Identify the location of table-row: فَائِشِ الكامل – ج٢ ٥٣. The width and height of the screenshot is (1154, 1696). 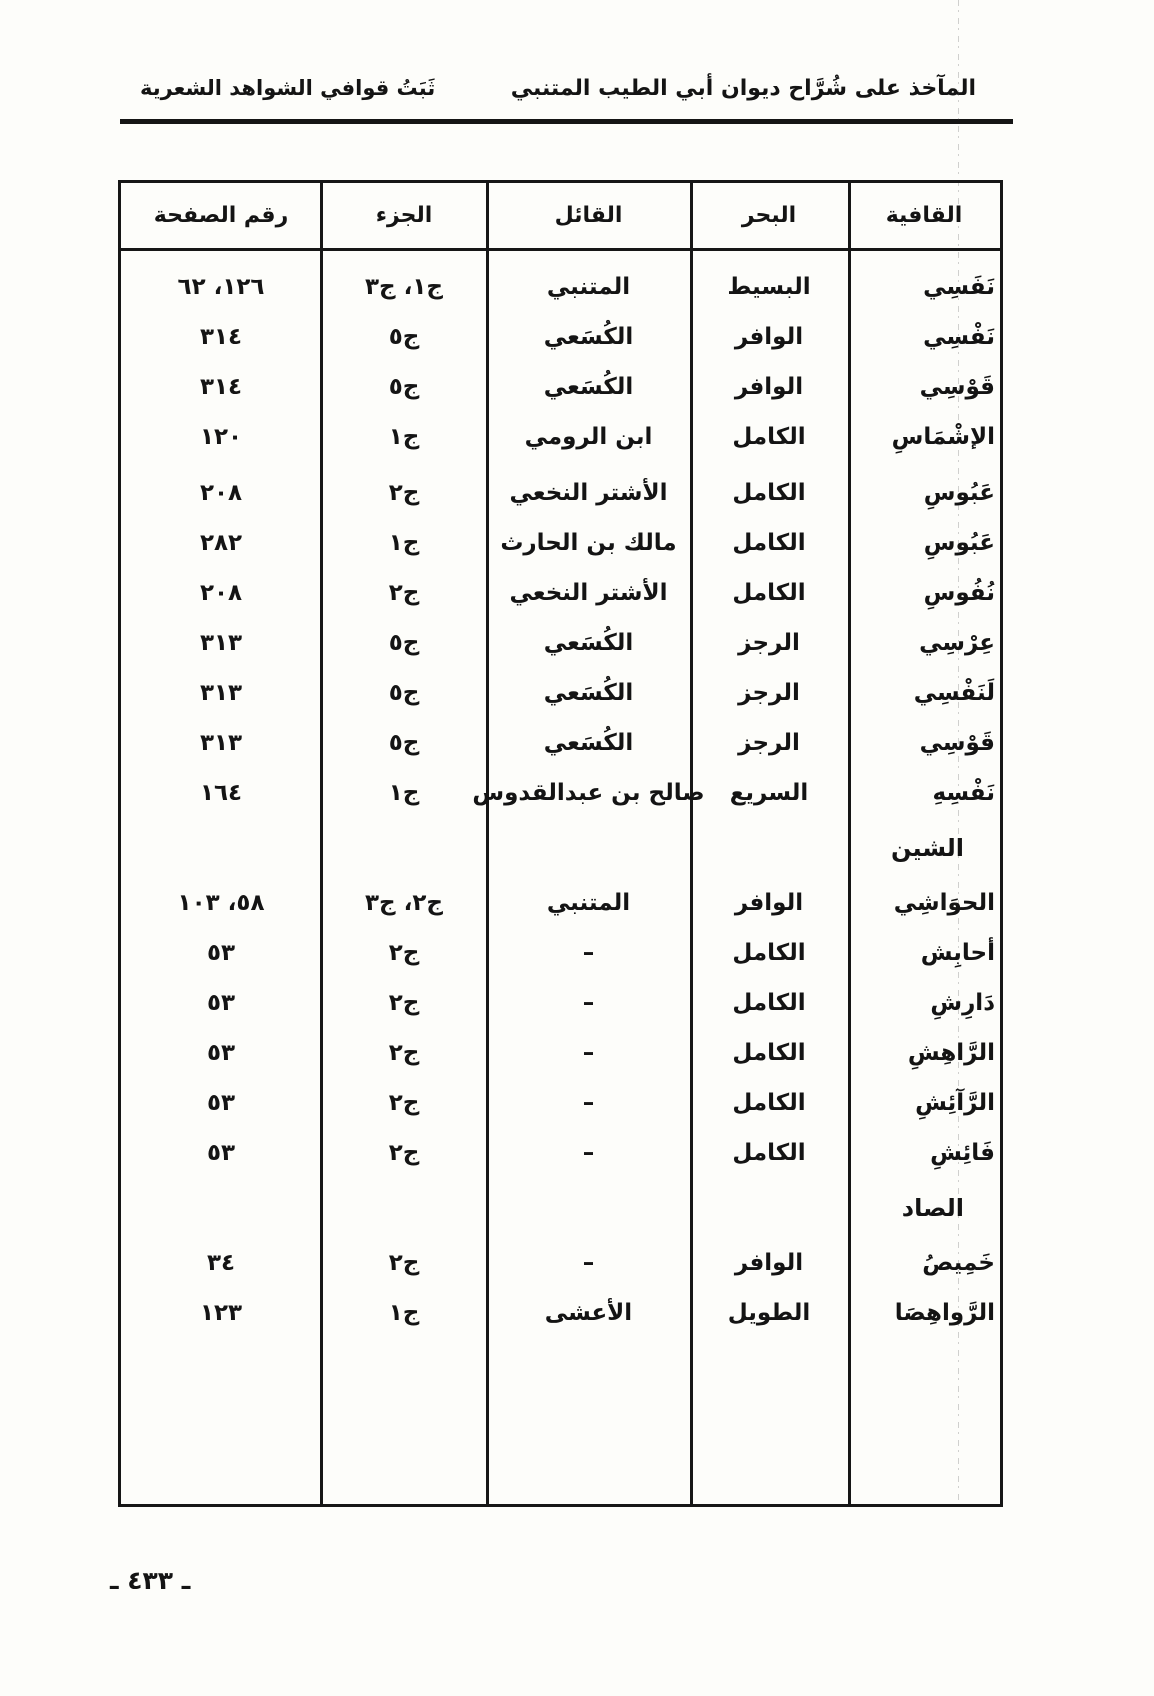
(560, 1153).